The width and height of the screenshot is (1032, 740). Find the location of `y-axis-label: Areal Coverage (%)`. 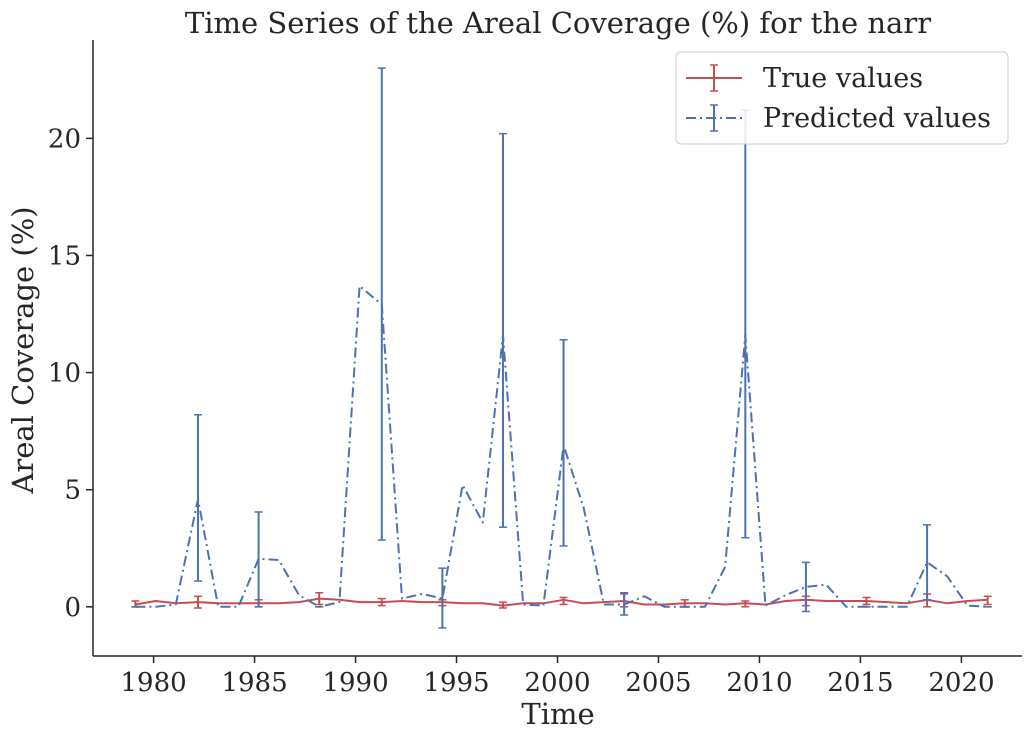

y-axis-label: Areal Coverage (%) is located at coordinates (23, 350).